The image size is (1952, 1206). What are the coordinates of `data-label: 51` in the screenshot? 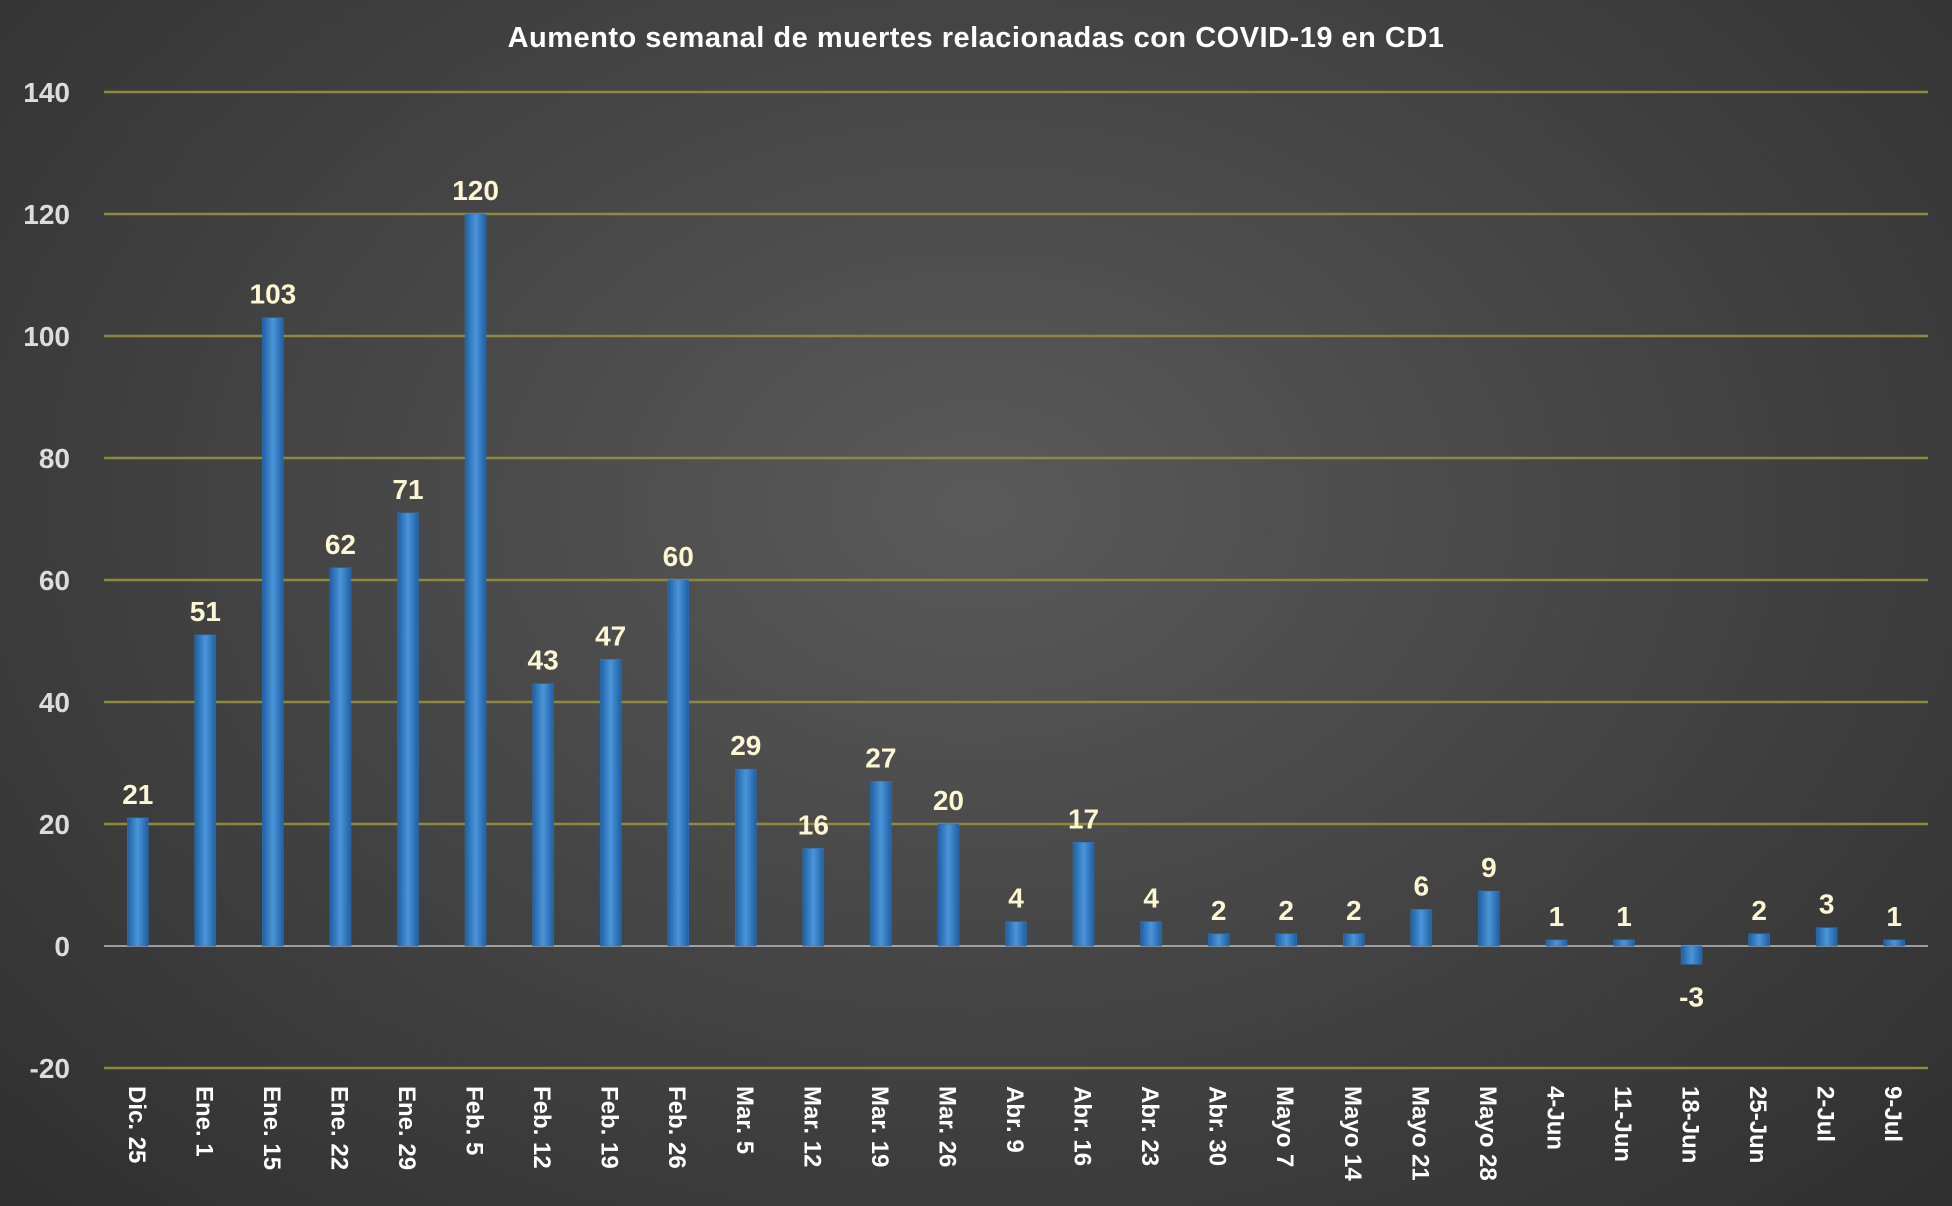 It's located at (205, 611).